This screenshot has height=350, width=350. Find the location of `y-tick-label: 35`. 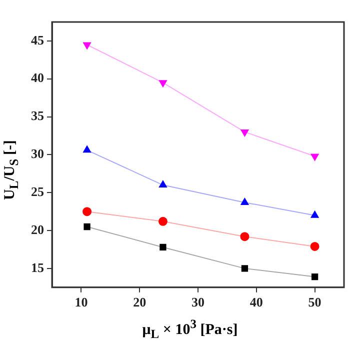

y-tick-label: 35 is located at coordinates (37, 116).